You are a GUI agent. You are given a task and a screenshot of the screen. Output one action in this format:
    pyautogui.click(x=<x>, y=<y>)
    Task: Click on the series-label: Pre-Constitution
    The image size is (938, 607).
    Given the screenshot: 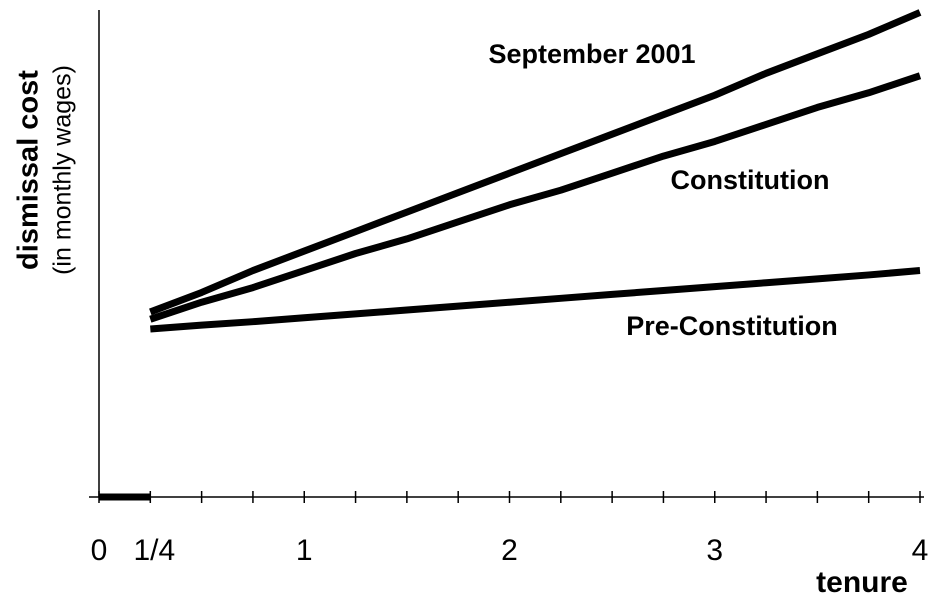 What is the action you would take?
    pyautogui.click(x=731, y=326)
    